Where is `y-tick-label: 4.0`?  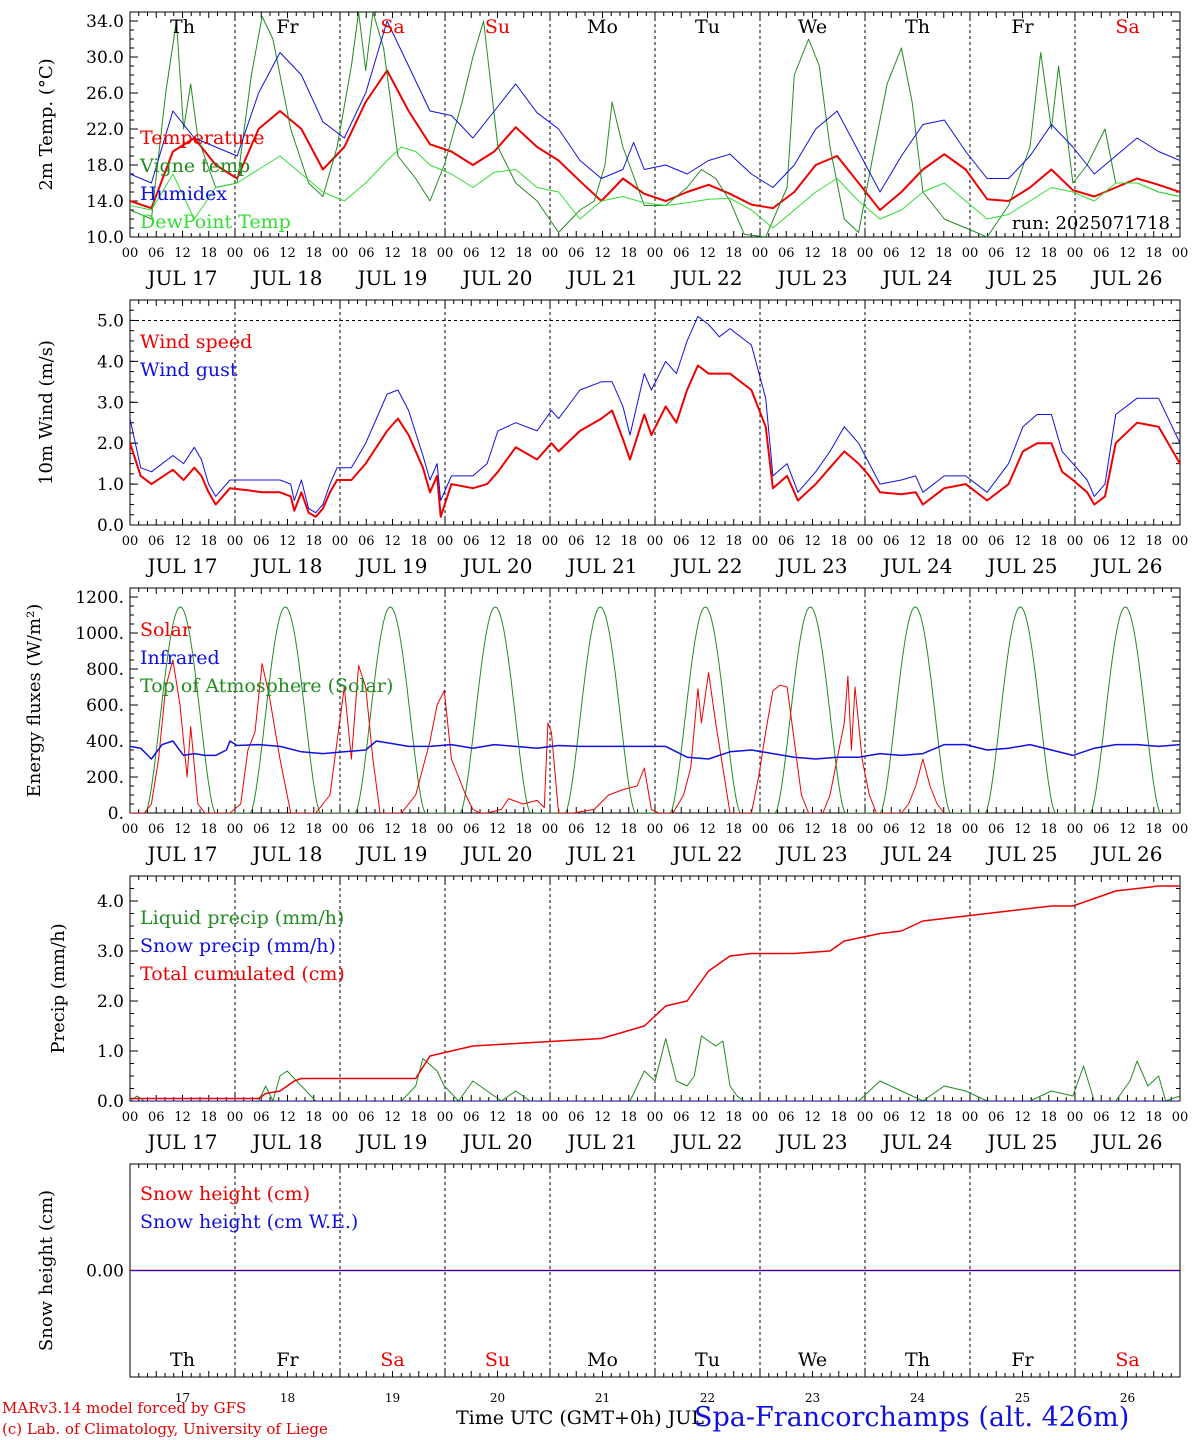 y-tick-label: 4.0 is located at coordinates (110, 902).